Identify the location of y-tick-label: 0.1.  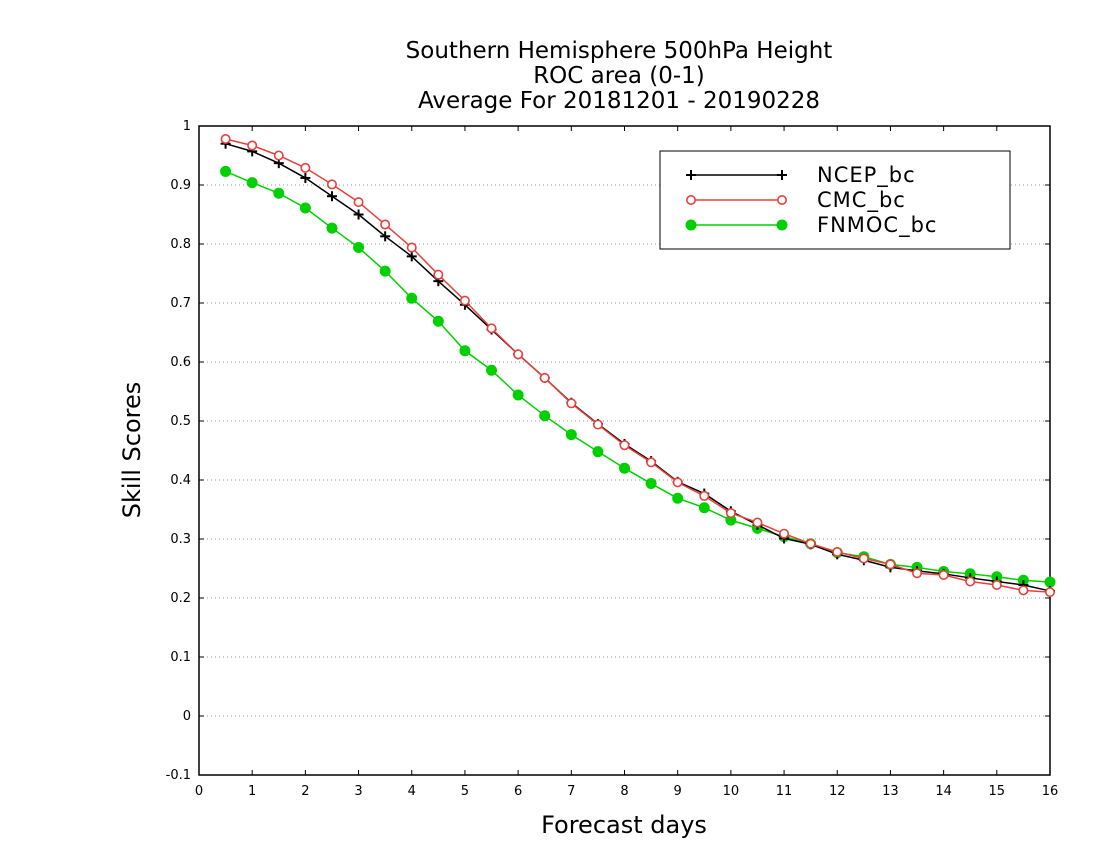
(180, 657).